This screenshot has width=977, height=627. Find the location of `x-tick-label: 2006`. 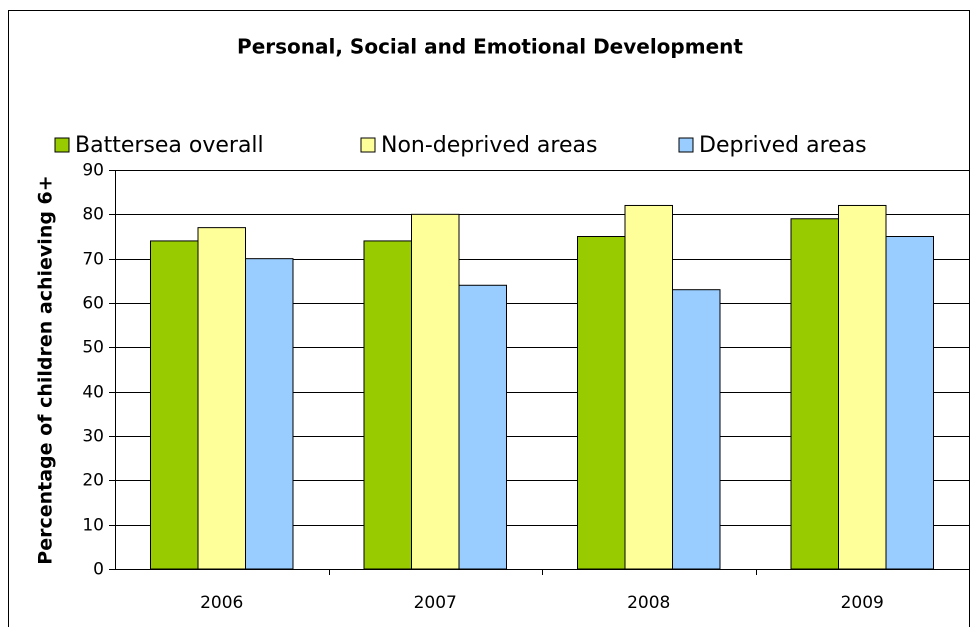

x-tick-label: 2006 is located at coordinates (221, 603).